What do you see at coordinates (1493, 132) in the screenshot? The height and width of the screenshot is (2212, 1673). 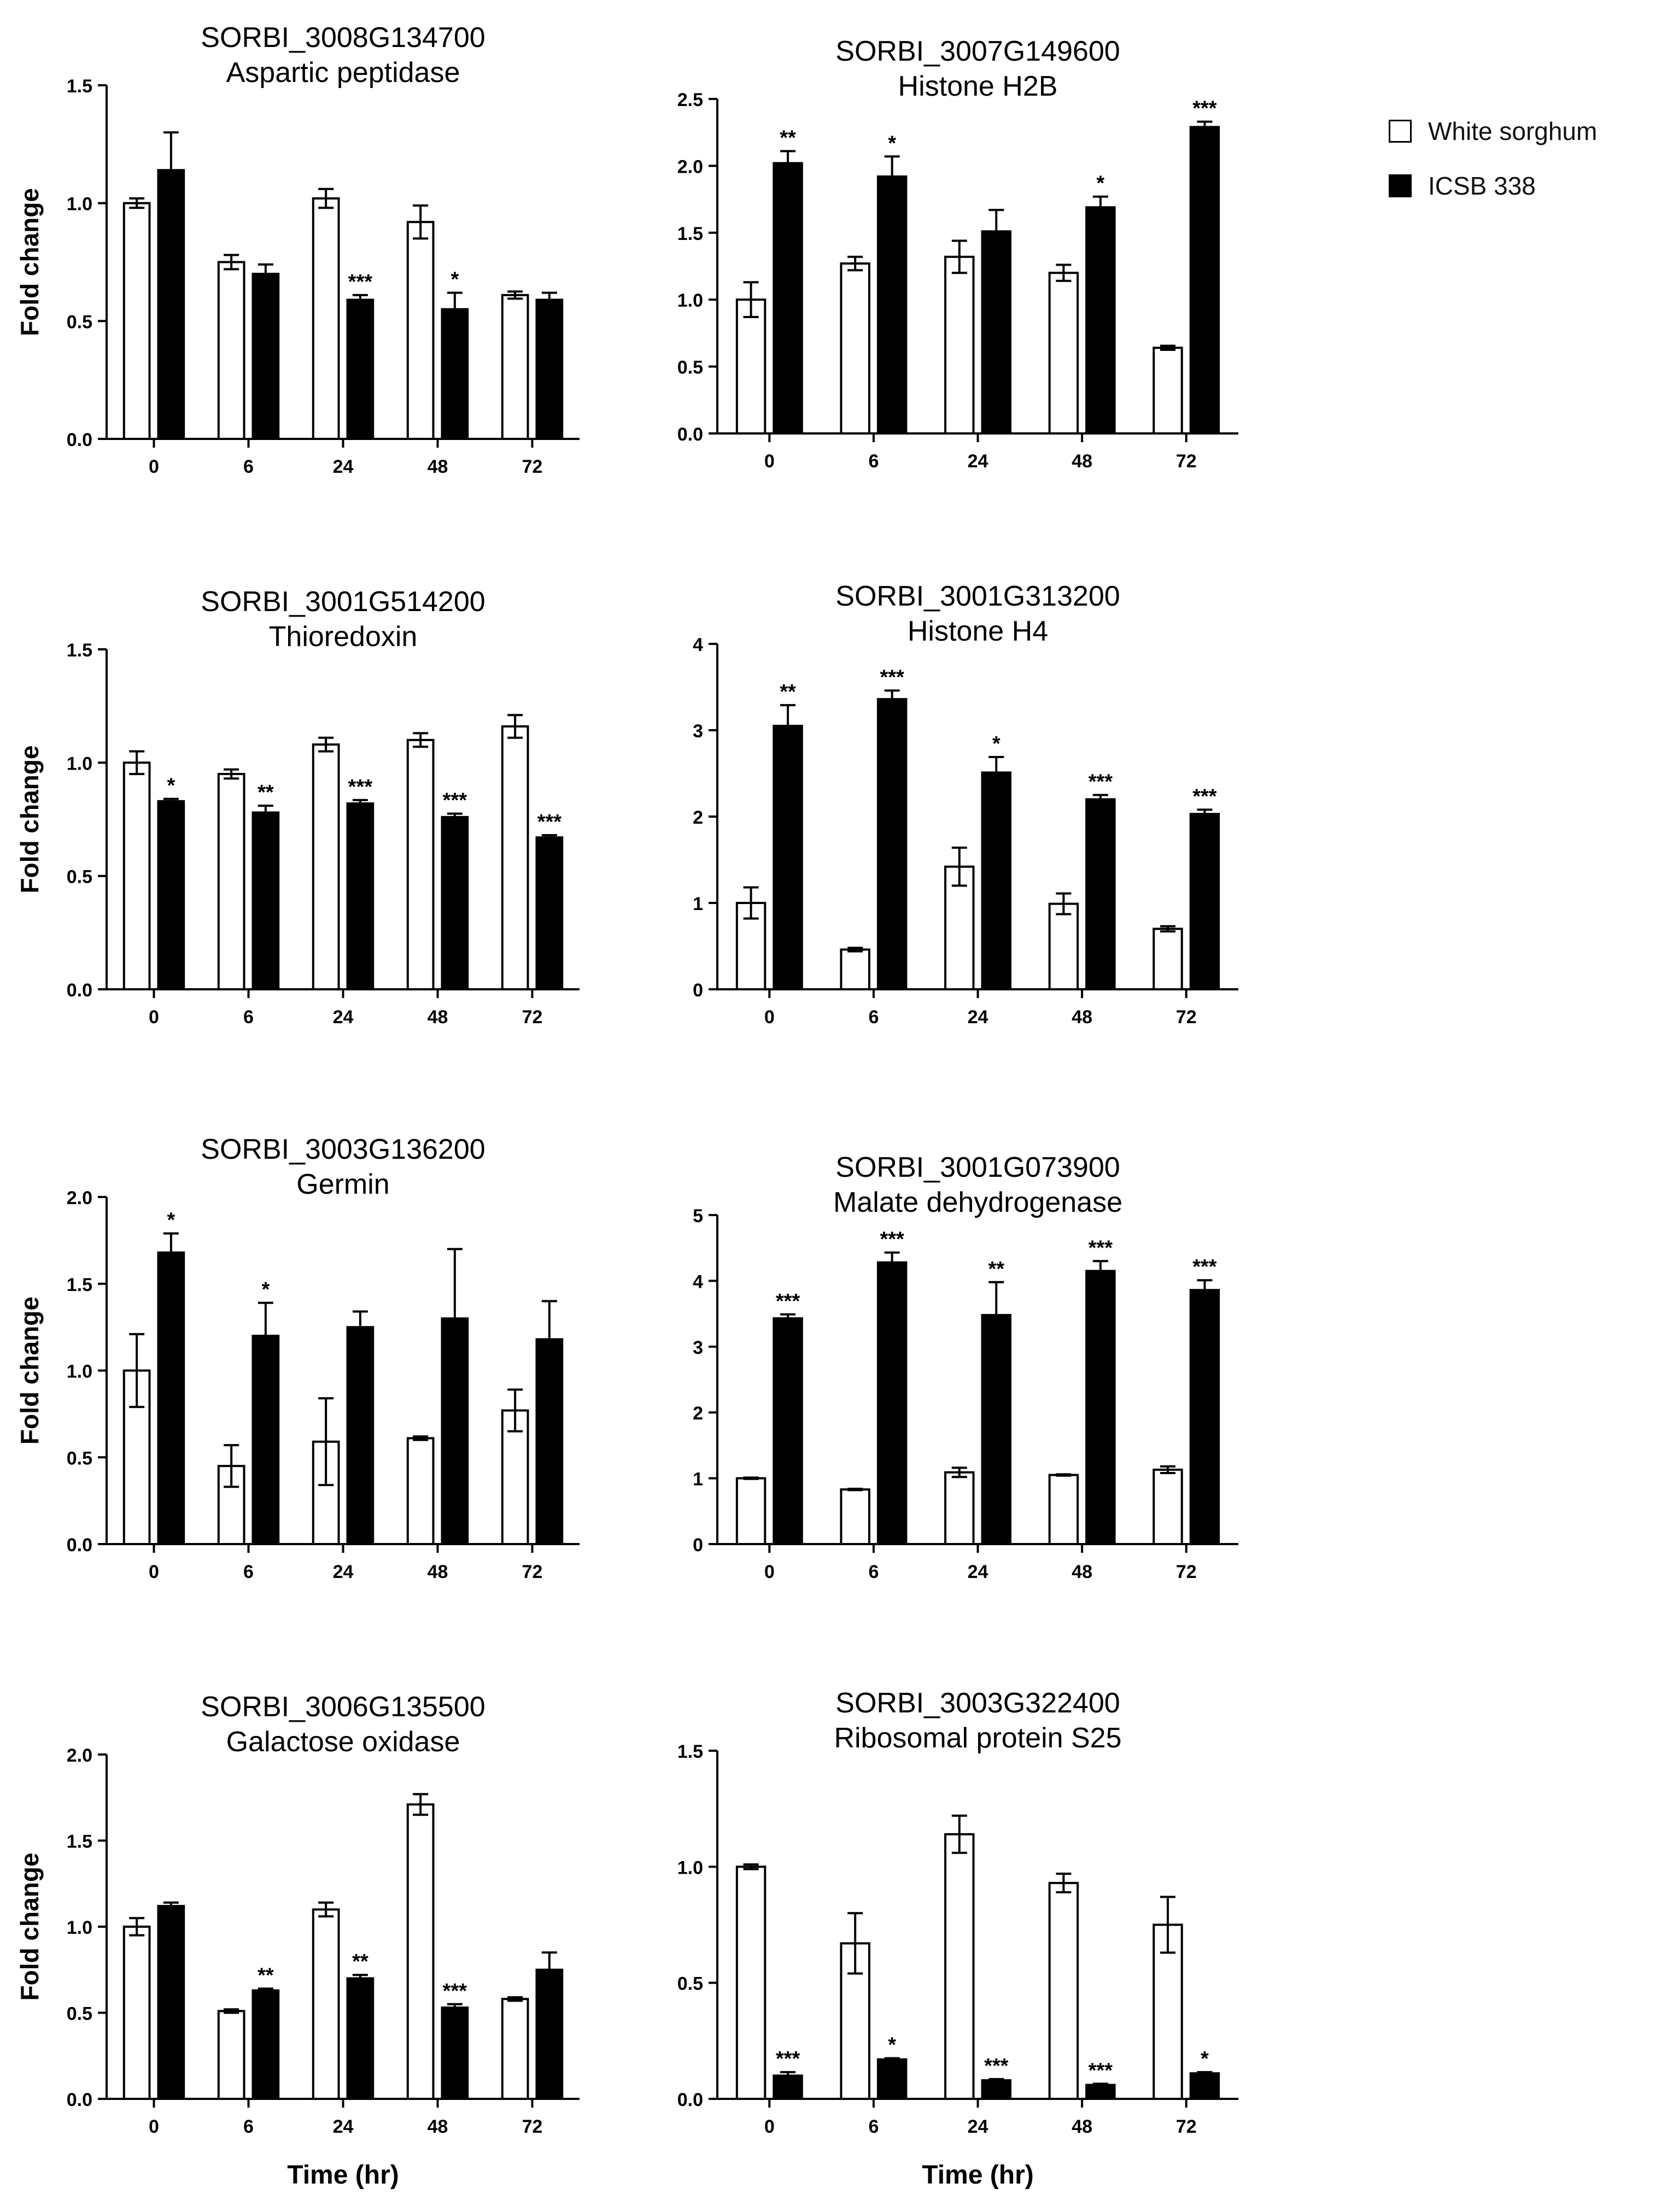 I see `legend-item-white-sorghum: White sorghum` at bounding box center [1493, 132].